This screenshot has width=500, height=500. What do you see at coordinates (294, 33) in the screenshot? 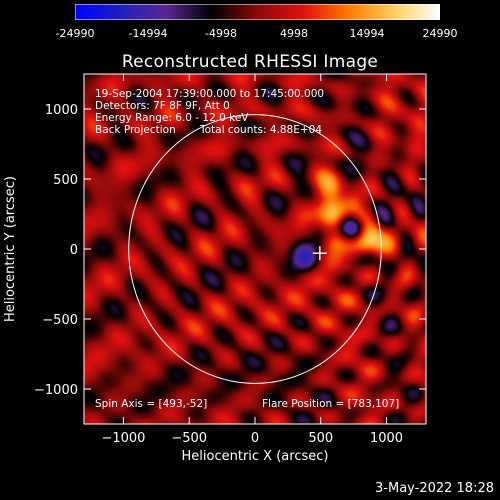
I see `colorbar-tick-label: 4998` at bounding box center [294, 33].